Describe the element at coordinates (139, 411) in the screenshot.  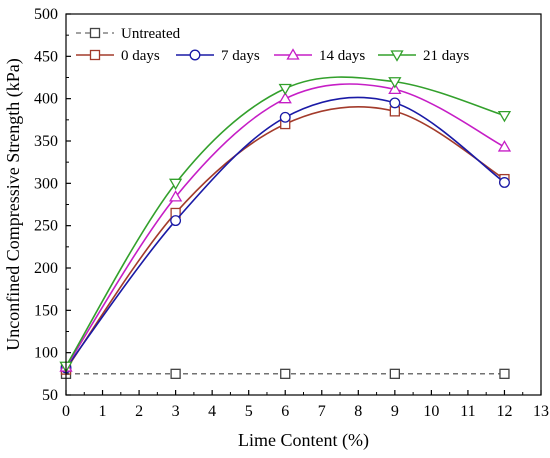
I see `x-tick-label: 2` at that location.